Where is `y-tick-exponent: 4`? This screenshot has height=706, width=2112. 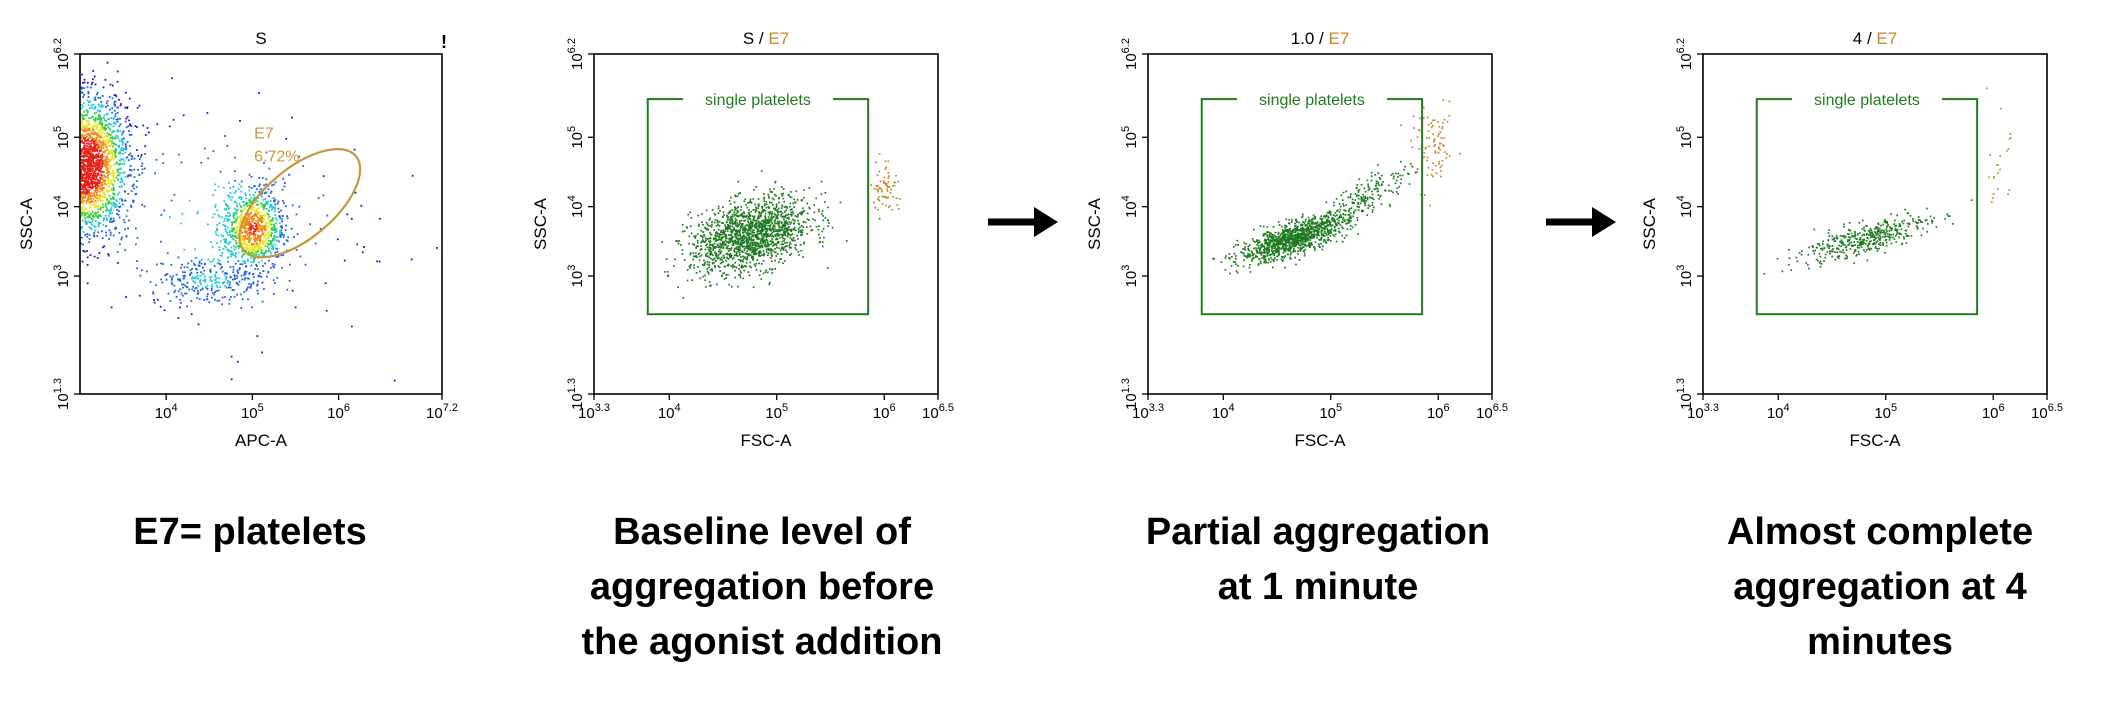 y-tick-exponent: 4 is located at coordinates (58, 198).